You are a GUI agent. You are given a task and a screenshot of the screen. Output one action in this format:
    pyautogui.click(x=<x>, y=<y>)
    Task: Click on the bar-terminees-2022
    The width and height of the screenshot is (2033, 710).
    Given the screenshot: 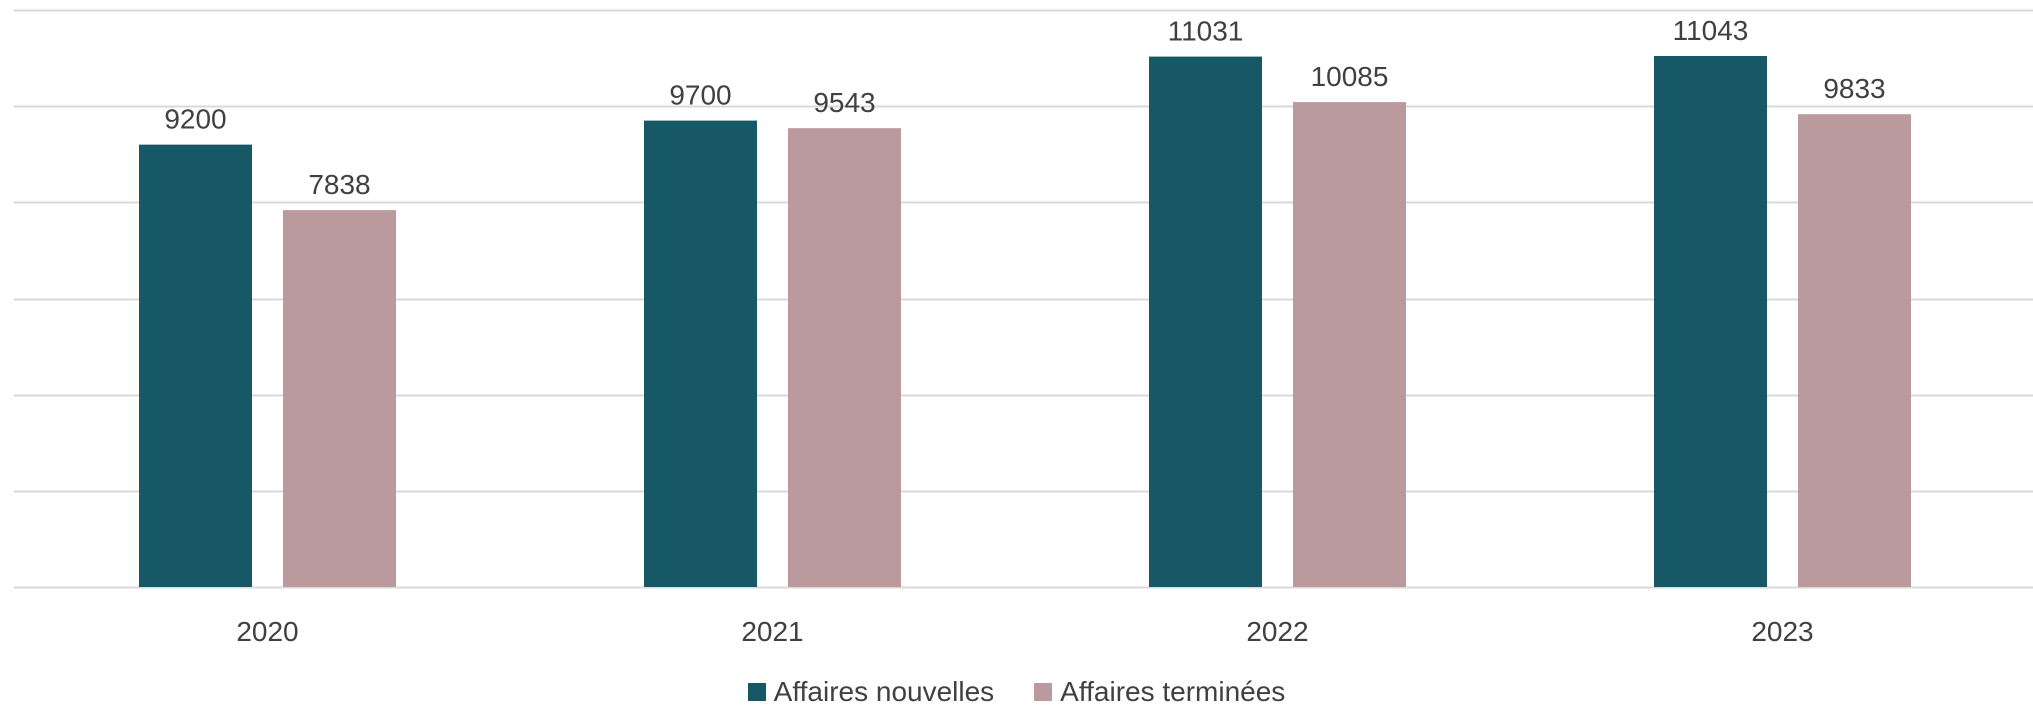 What is the action you would take?
    pyautogui.click(x=1349, y=344)
    